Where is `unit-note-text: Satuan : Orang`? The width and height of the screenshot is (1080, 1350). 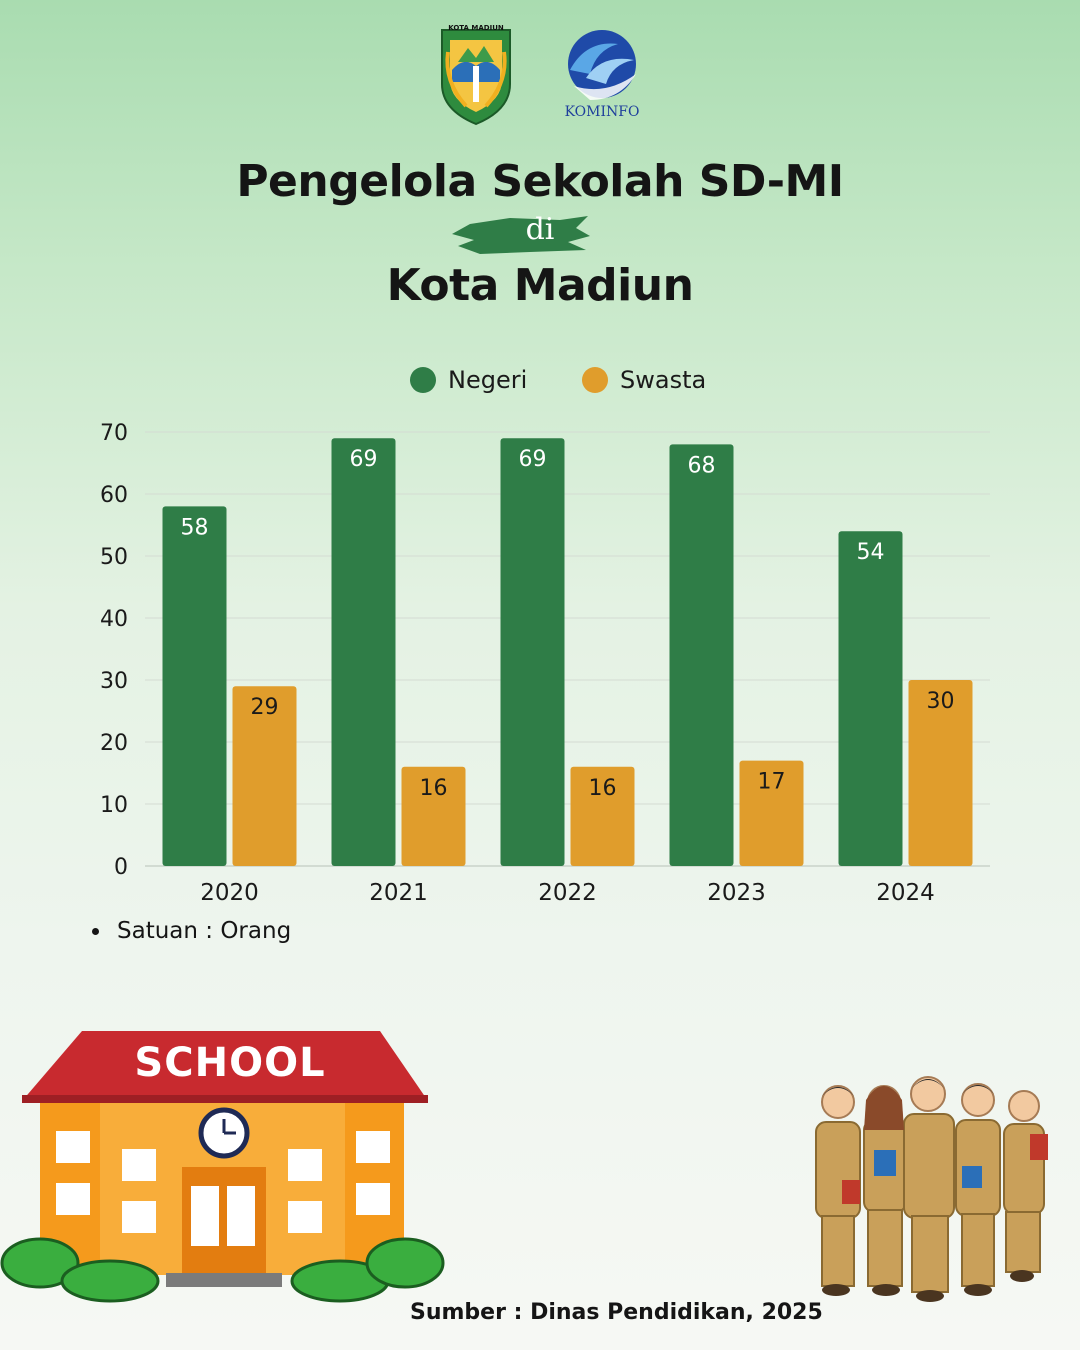 unit-note-text: Satuan : Orang is located at coordinates (204, 931).